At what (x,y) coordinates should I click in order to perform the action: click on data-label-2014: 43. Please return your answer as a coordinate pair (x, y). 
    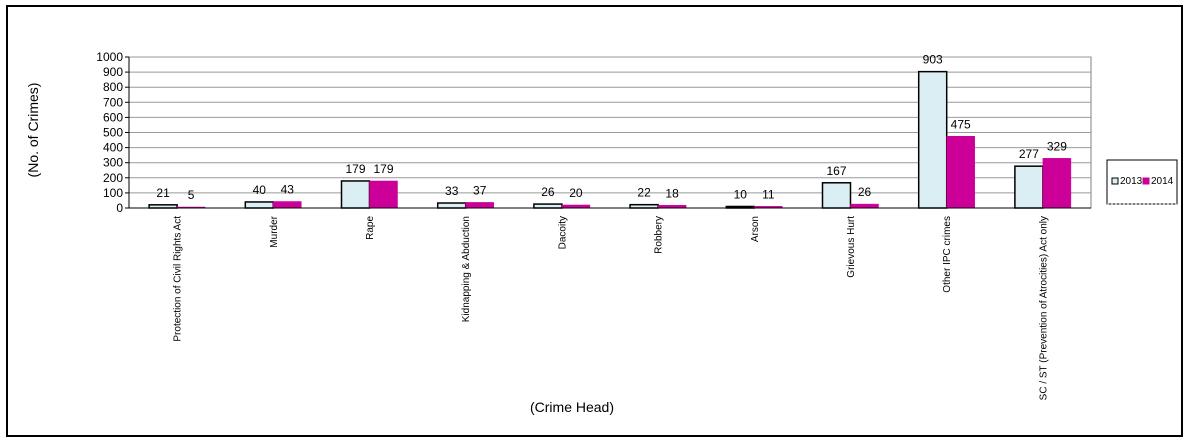
    Looking at the image, I should click on (288, 190).